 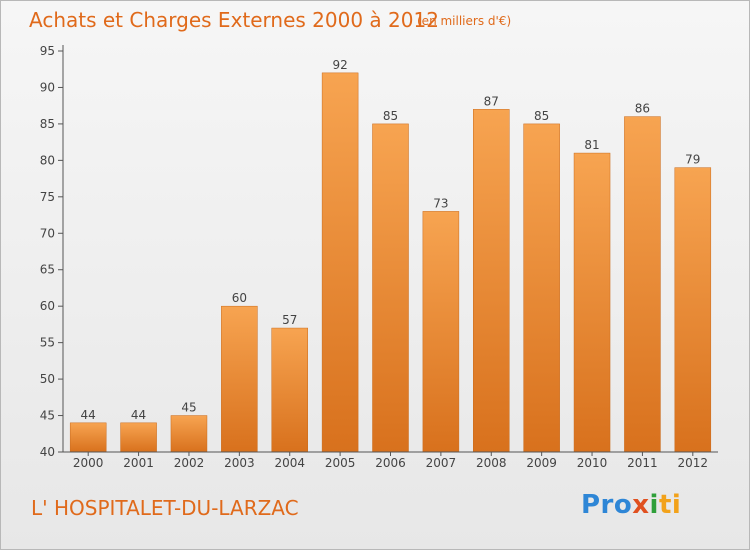 What do you see at coordinates (47, 416) in the screenshot?
I see `y-tick-label: 45` at bounding box center [47, 416].